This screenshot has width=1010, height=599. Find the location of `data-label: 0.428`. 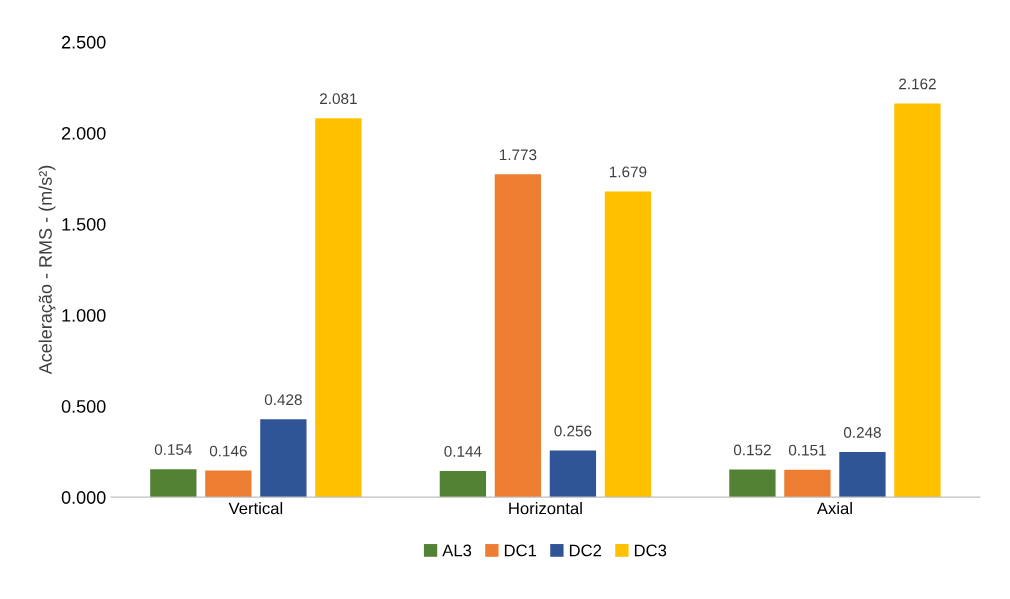

data-label: 0.428 is located at coordinates (283, 400).